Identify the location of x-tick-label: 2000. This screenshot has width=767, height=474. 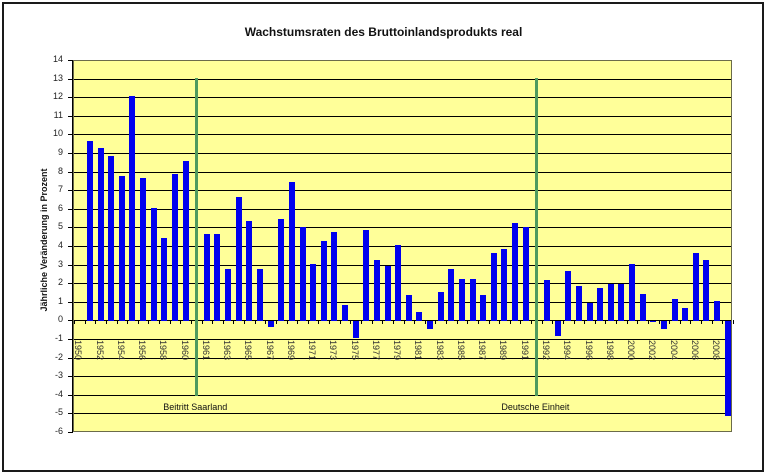
(631, 350).